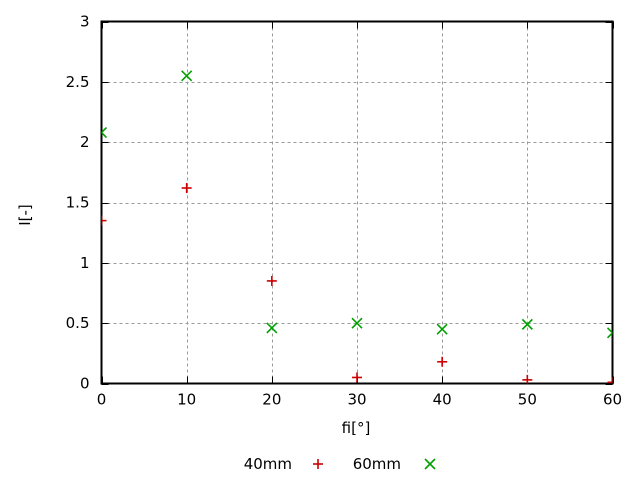  I want to click on legend-label: 40mm, so click(268, 464).